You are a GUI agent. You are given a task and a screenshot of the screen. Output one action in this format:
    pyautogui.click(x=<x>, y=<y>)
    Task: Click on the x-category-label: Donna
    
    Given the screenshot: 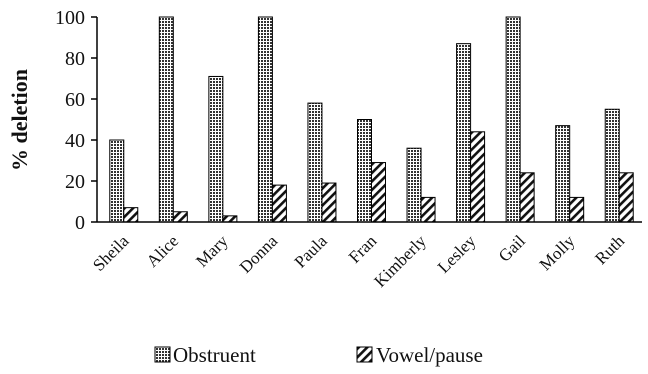 What is the action you would take?
    pyautogui.click(x=259, y=254)
    